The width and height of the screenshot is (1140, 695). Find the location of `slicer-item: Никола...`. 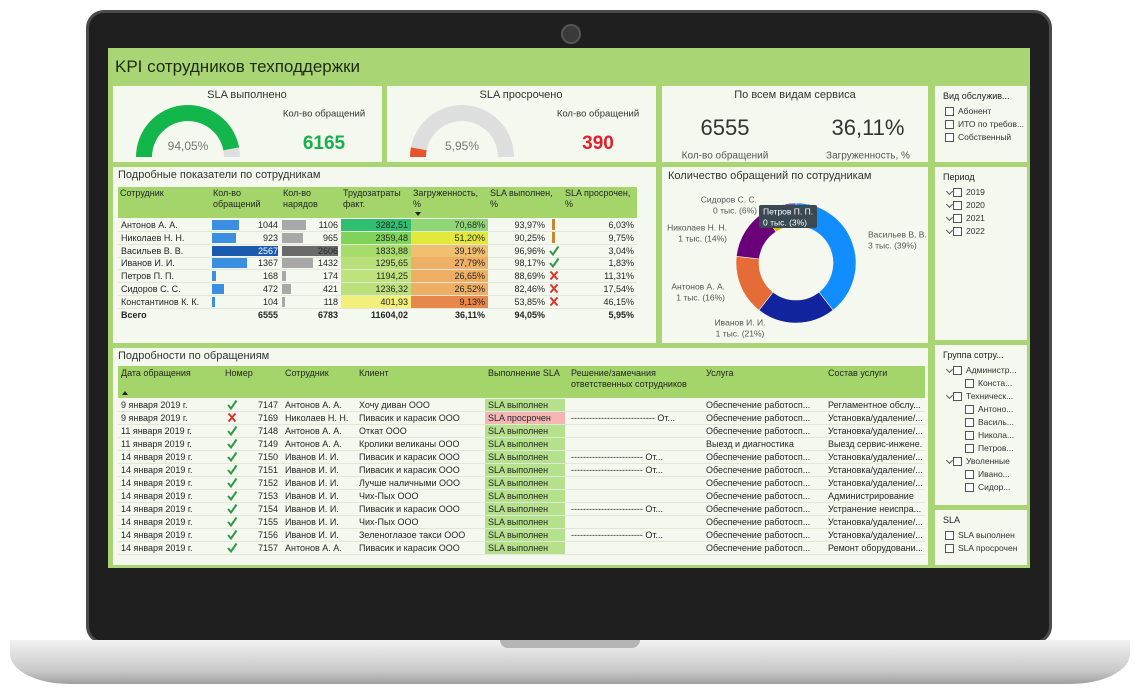

slicer-item: Никола... is located at coordinates (996, 435).